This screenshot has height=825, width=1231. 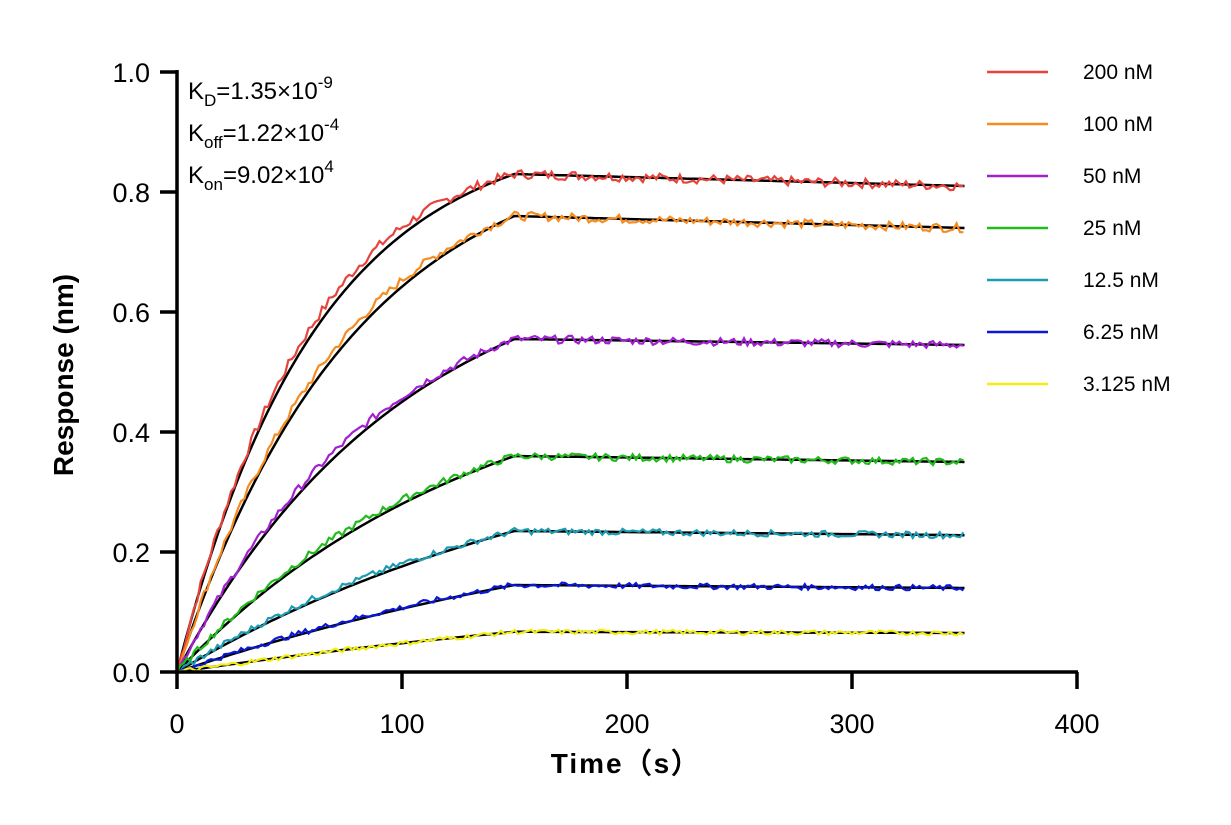 I want to click on x-tick-label: 200, so click(x=626, y=724).